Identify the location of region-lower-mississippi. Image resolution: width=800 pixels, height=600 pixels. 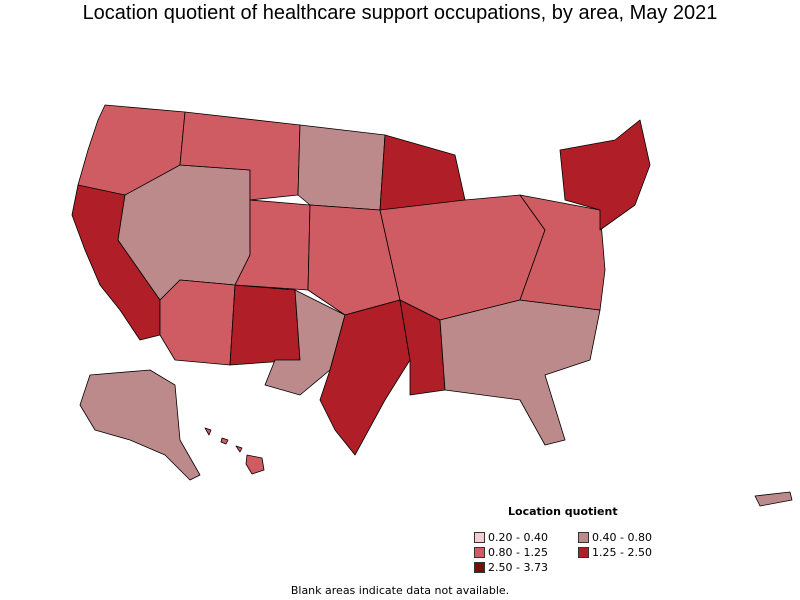
(422, 347).